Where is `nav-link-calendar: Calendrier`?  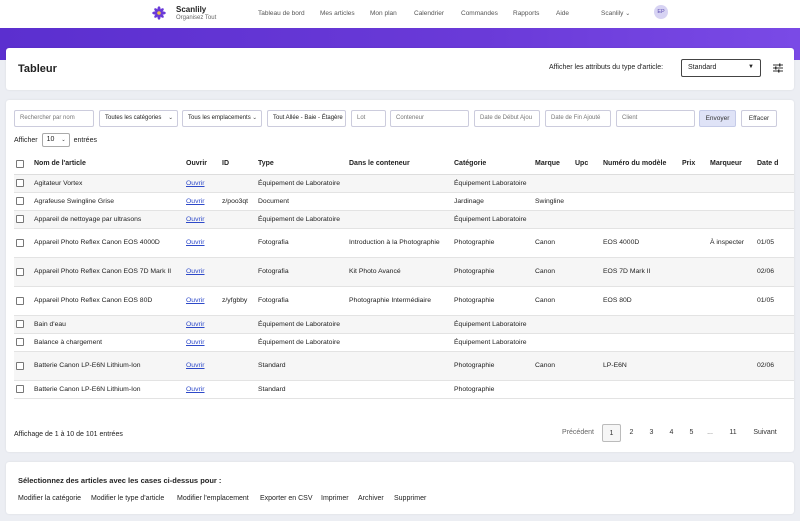
nav-link-calendar: Calendrier is located at coordinates (429, 13).